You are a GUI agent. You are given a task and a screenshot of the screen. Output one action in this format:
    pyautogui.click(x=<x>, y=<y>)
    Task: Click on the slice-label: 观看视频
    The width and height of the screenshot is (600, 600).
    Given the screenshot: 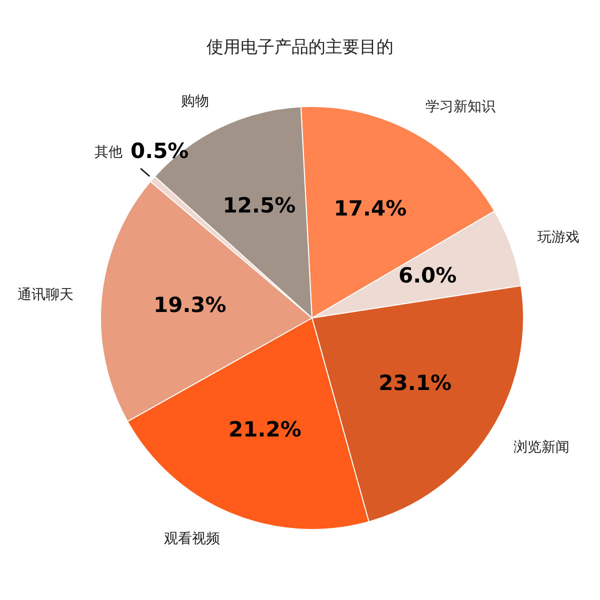 What is the action you would take?
    pyautogui.click(x=192, y=538)
    